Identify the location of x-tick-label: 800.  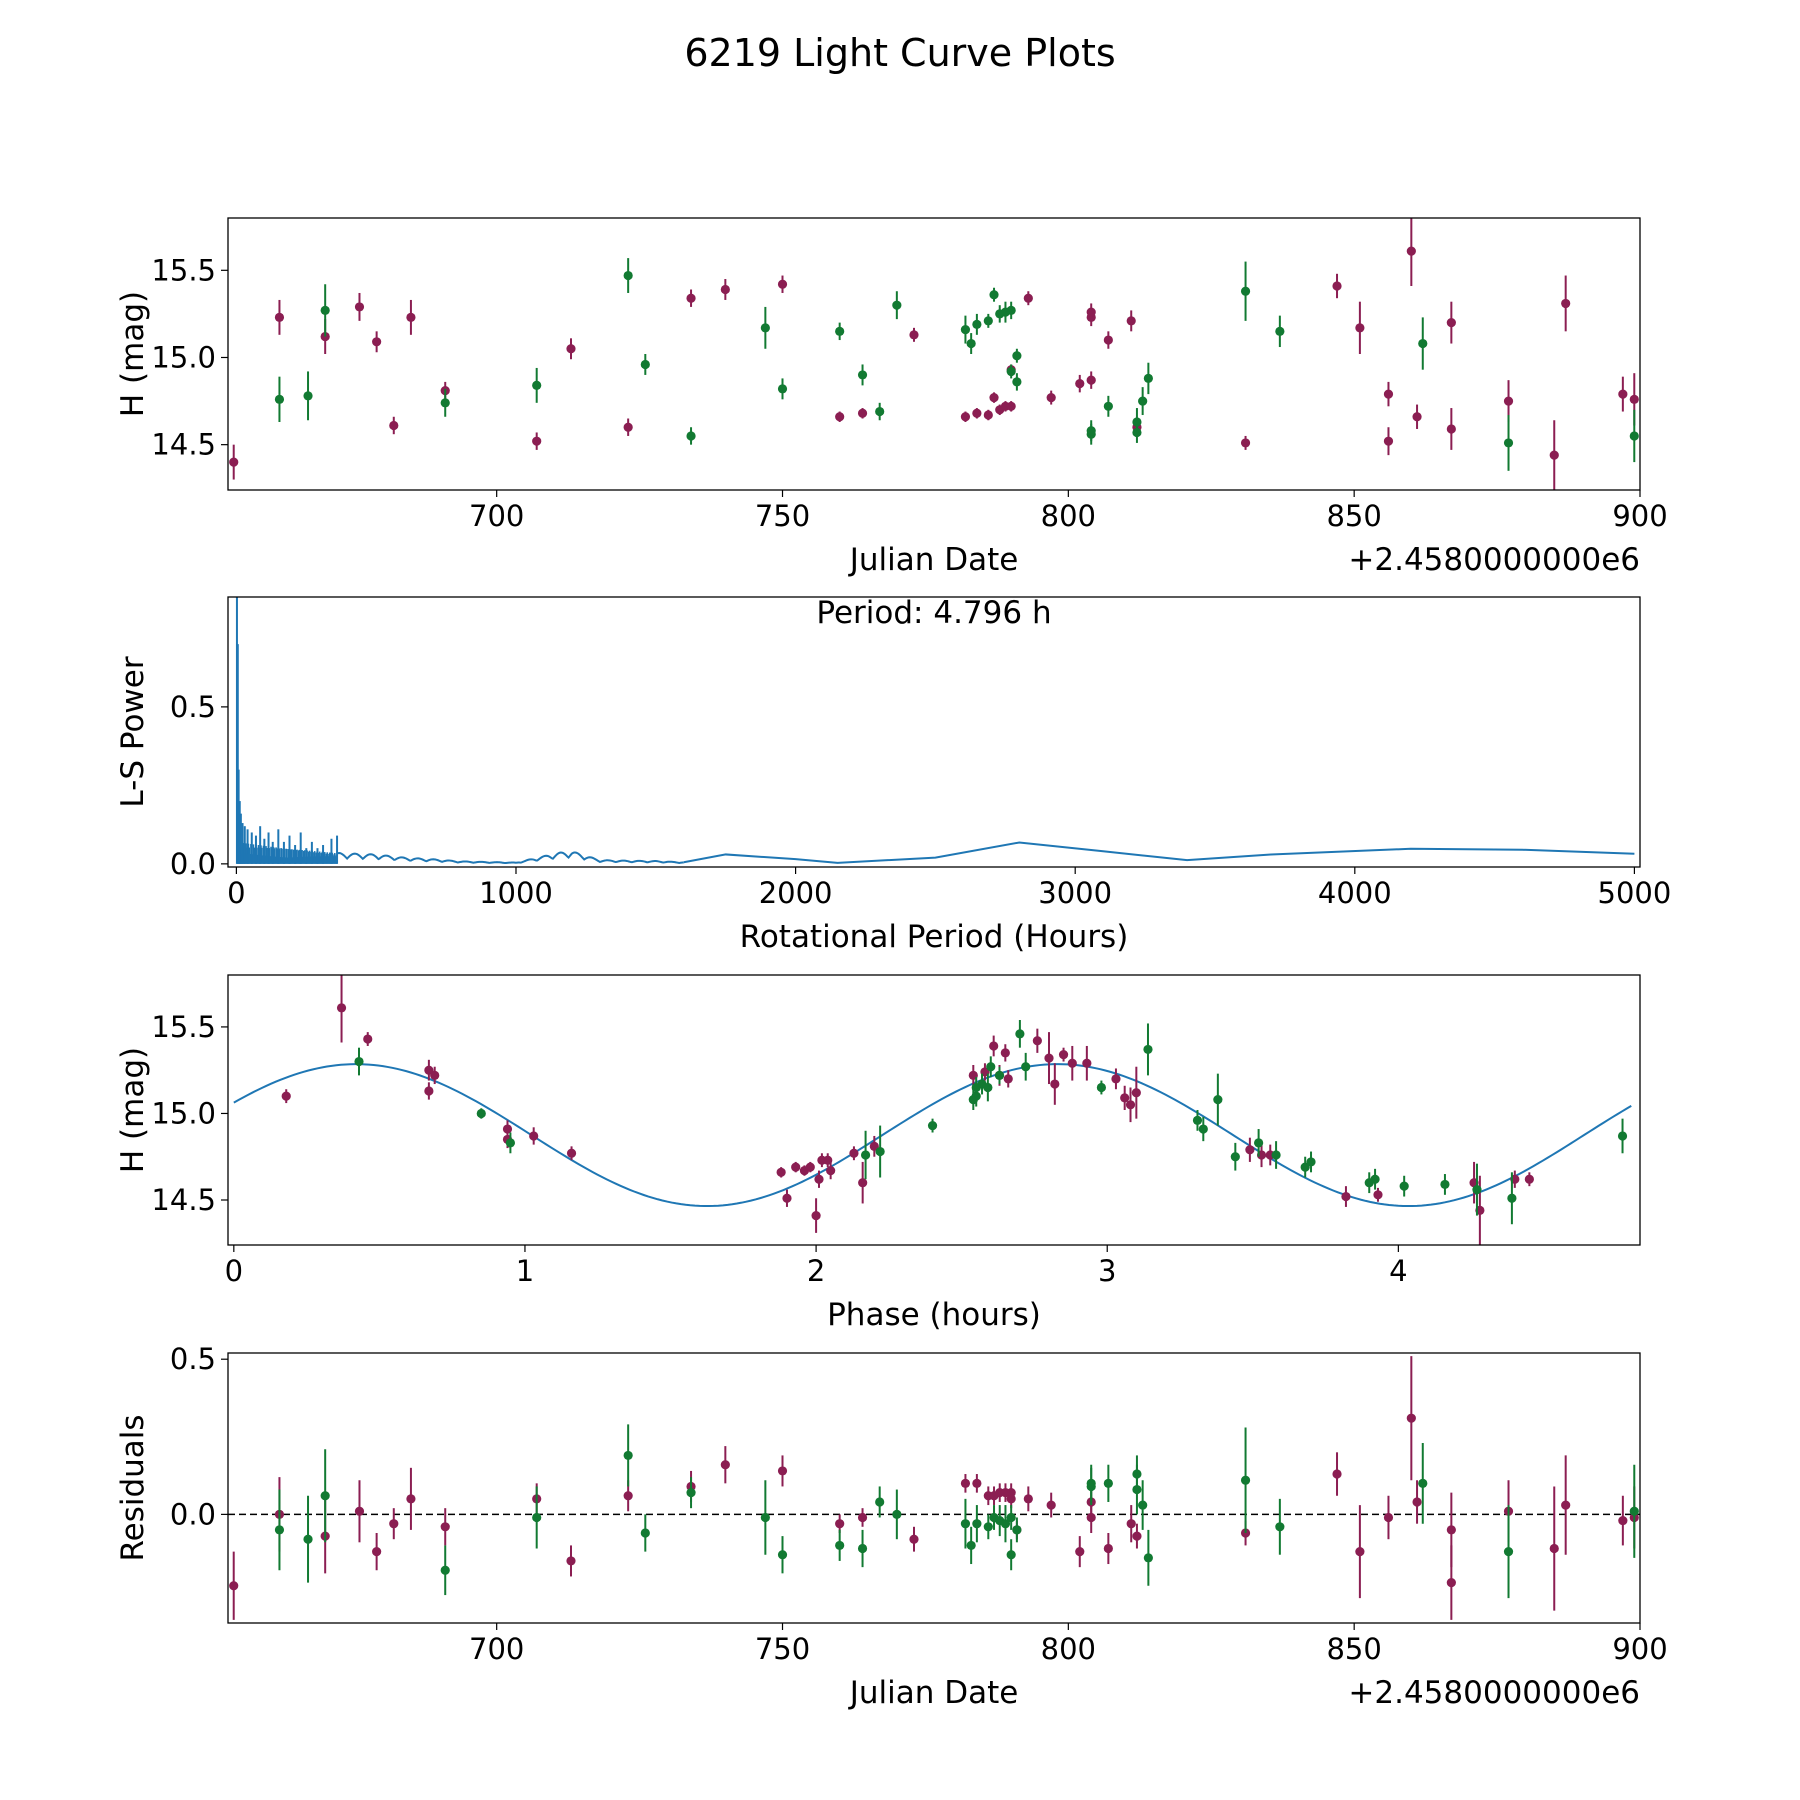
(1068, 1649).